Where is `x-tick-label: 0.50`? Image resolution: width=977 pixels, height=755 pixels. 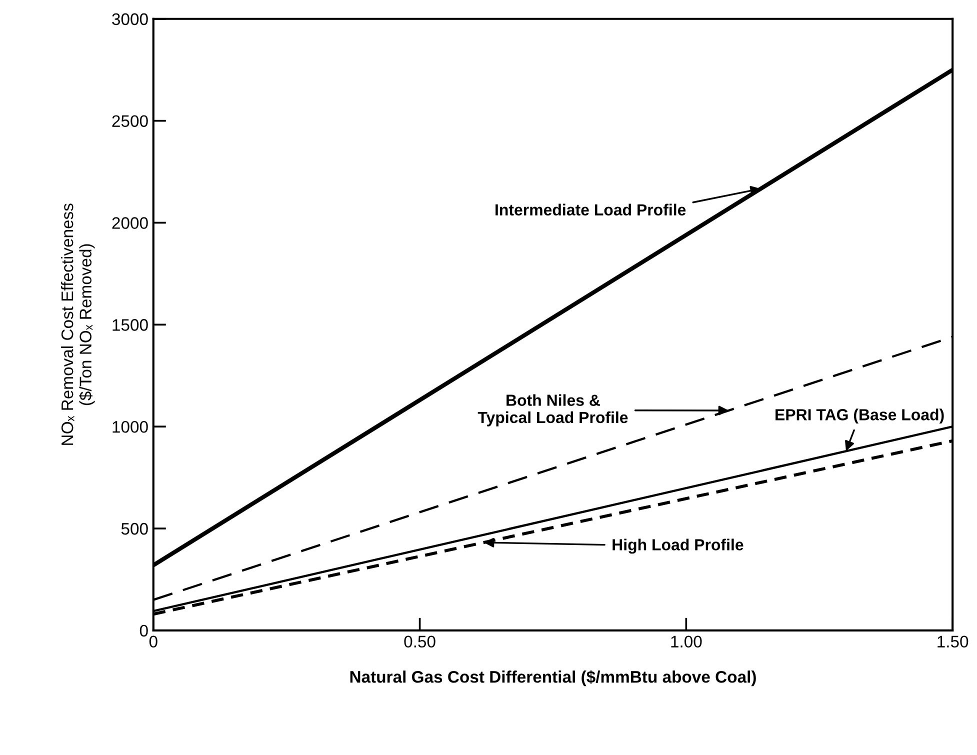
x-tick-label: 0.50 is located at coordinates (420, 642).